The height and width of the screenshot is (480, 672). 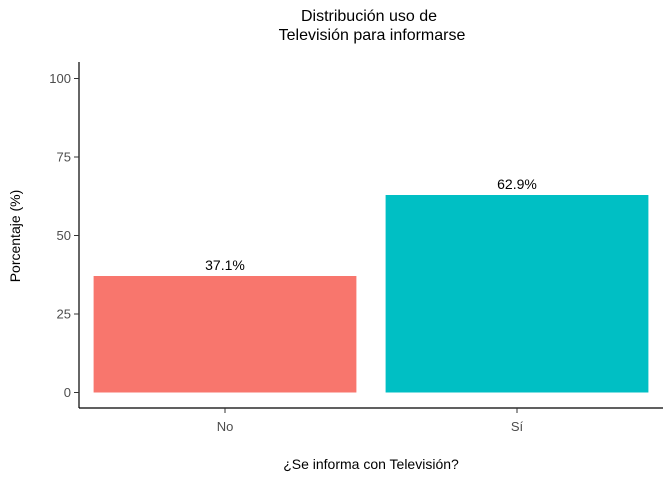 I want to click on chart-title-line-2: Televisión para informarse, so click(x=372, y=35).